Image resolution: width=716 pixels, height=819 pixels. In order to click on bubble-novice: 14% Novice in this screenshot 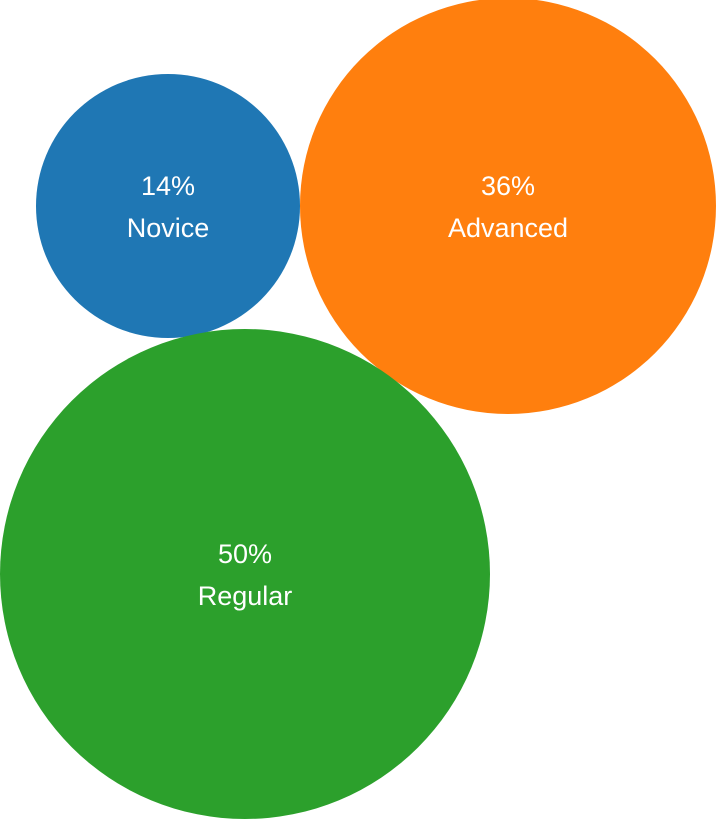, I will do `click(168, 206)`.